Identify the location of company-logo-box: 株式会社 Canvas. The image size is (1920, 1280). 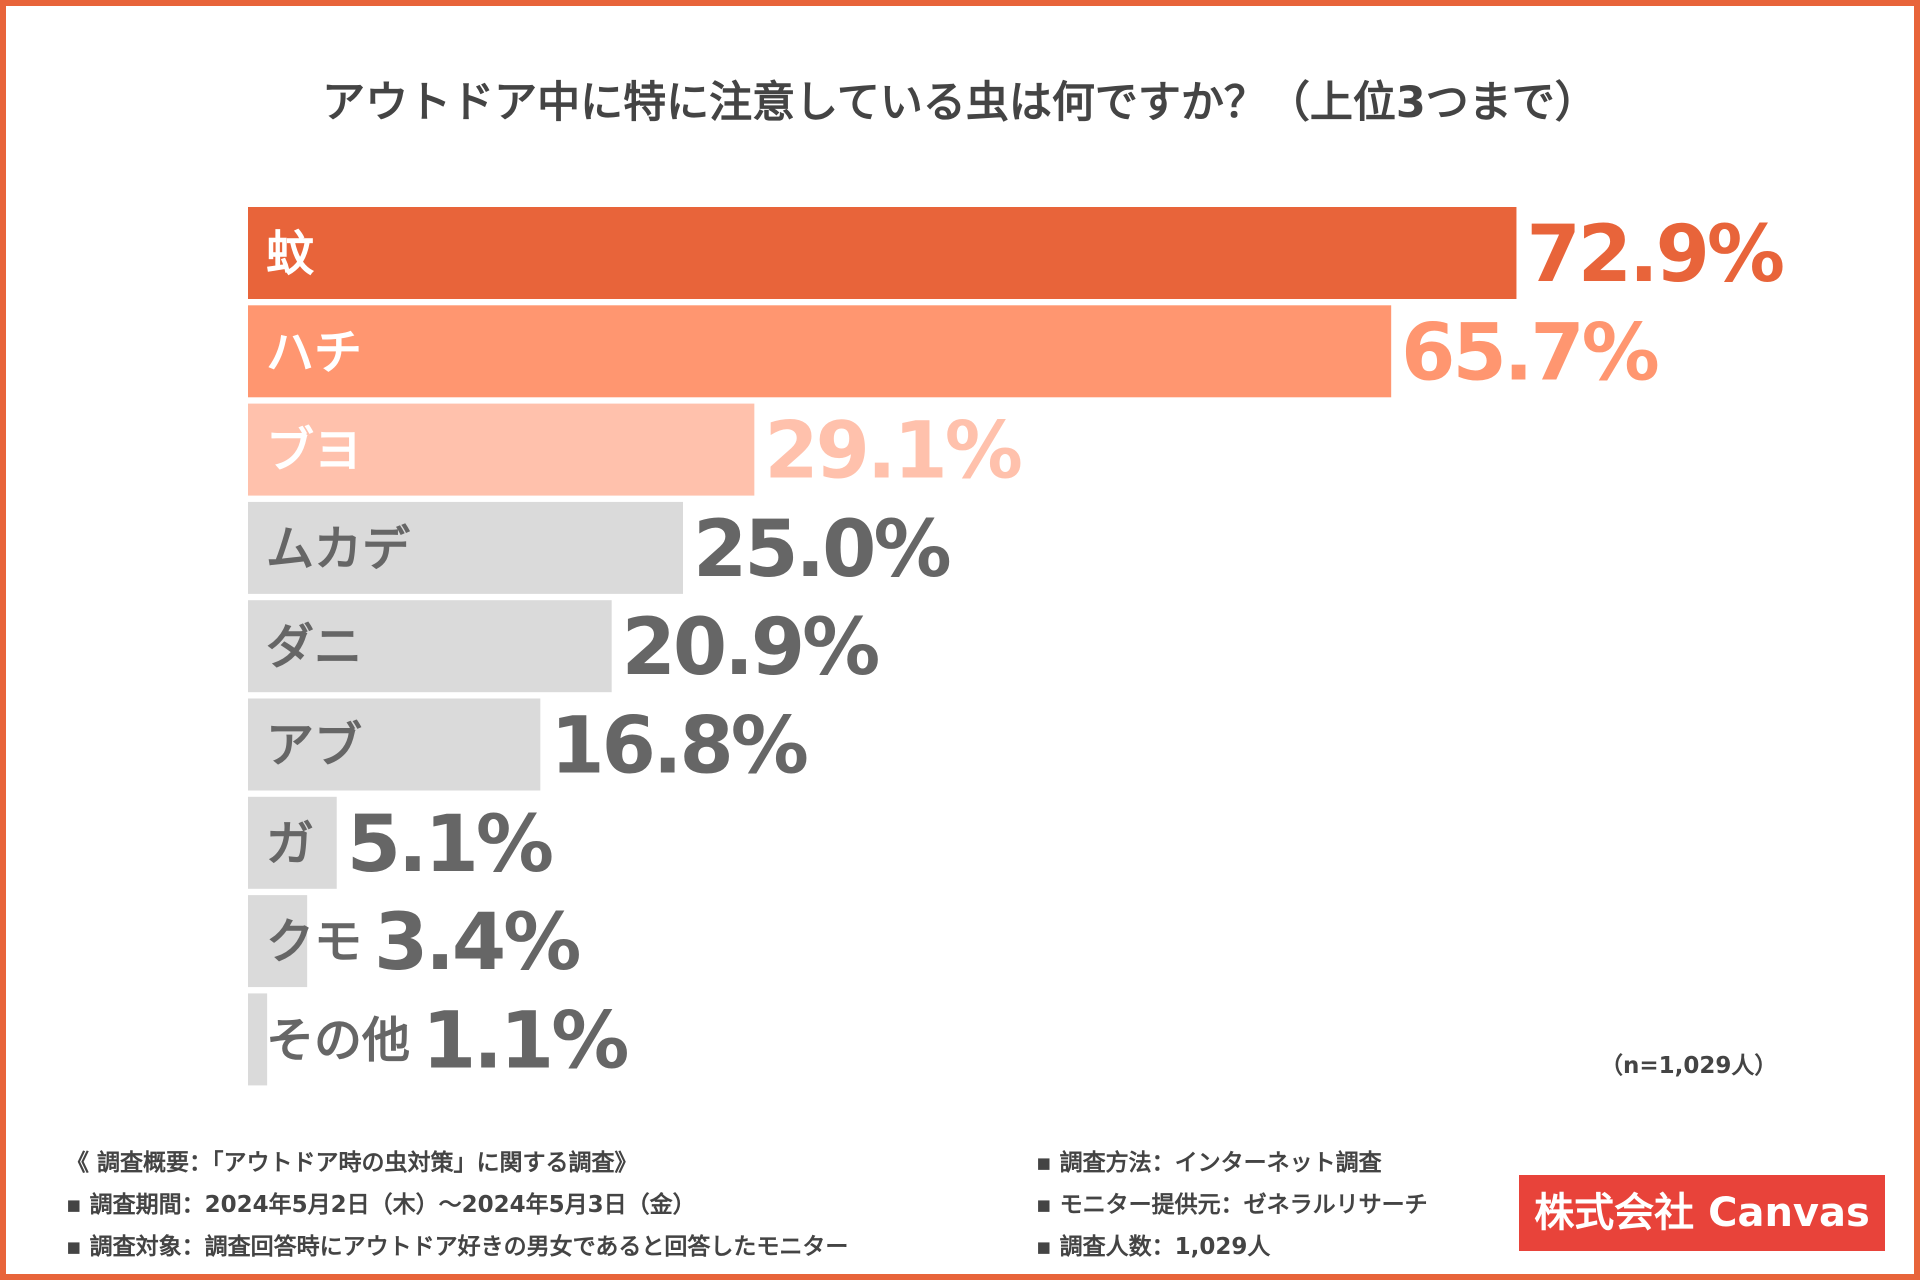
(1702, 1213).